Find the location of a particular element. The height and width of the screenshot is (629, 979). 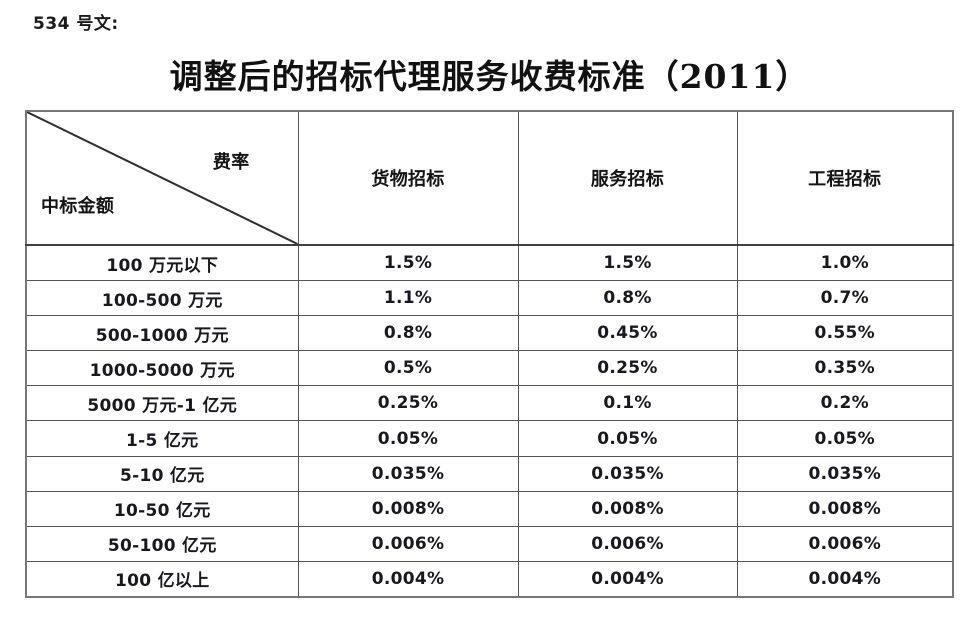

table-row: 5-10 亿元 0.035% 0.035% 0.035% is located at coordinates (489, 473).